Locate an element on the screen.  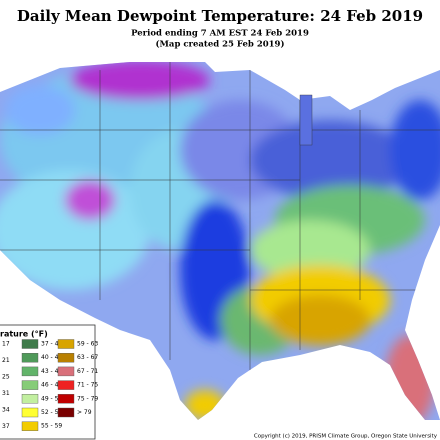
legend-label: 37 is located at coordinates (6, 426).